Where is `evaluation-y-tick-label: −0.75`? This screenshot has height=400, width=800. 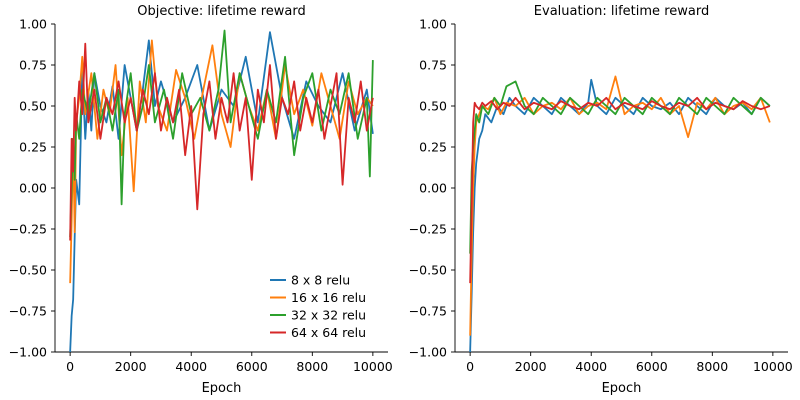
evaluation-y-tick-label: −0.75 is located at coordinates (428, 311).